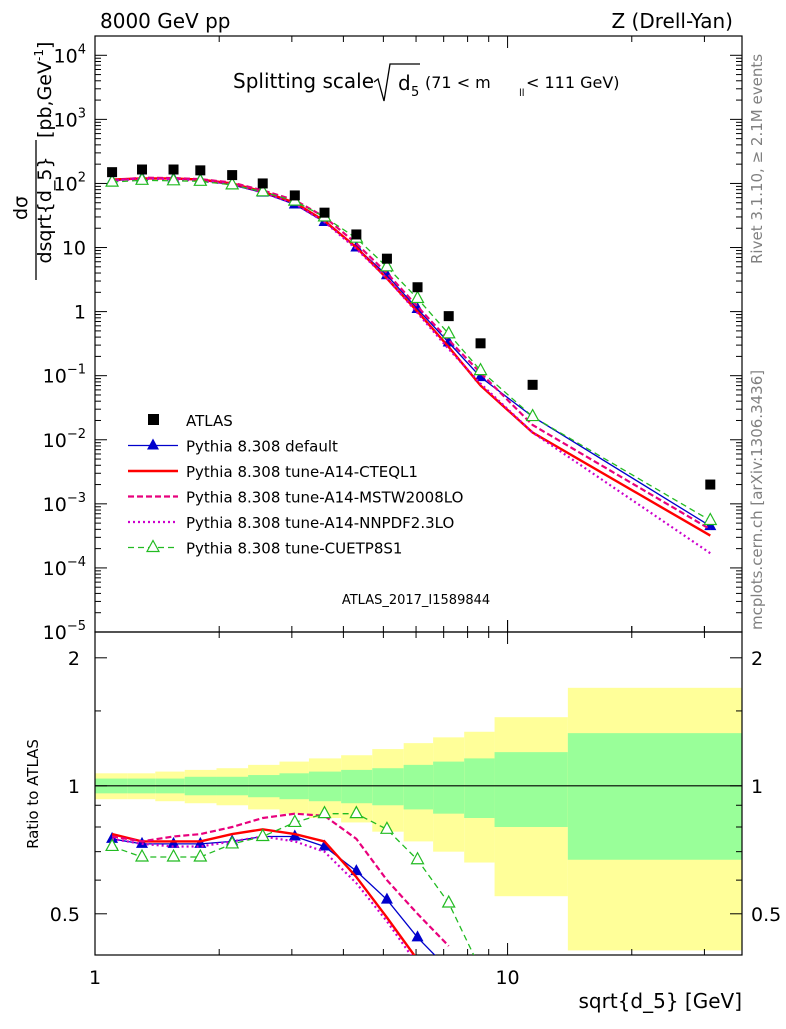  I want to click on ylabel-bottom: Ratio to ATLAS, so click(33, 794).